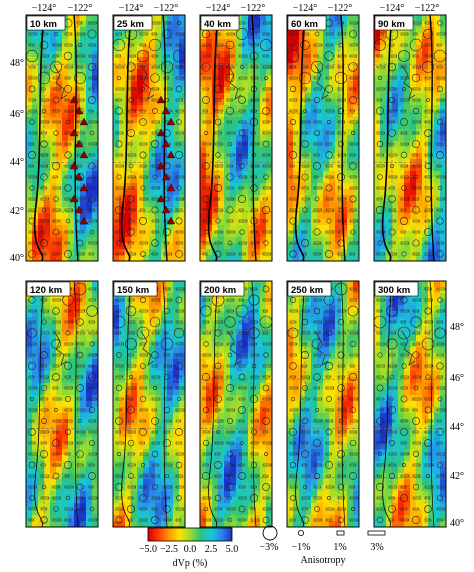 This screenshot has height=572, width=474. I want to click on depth-label: 150 km, so click(133, 290).